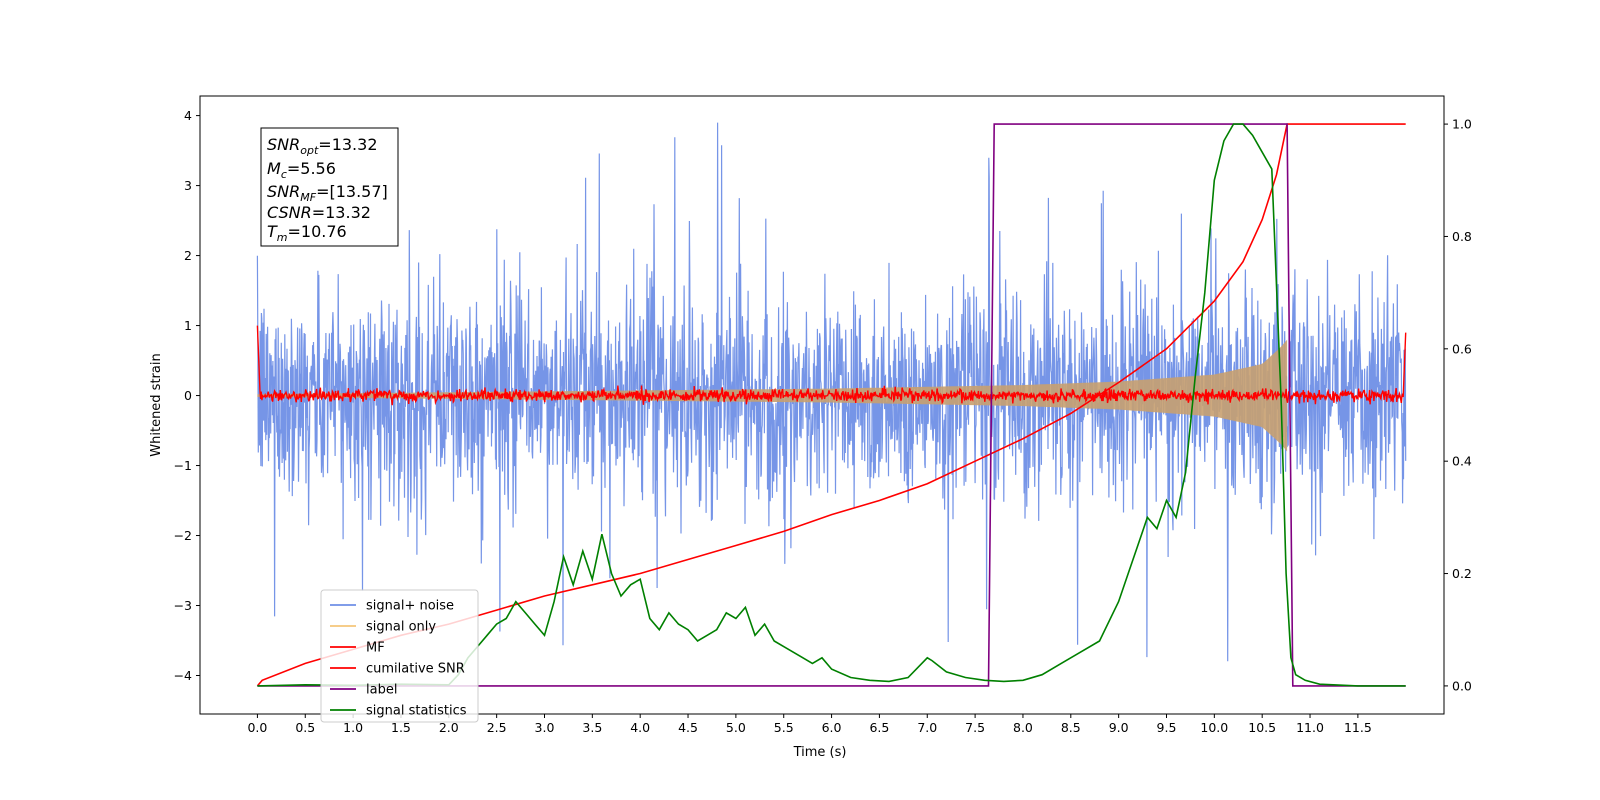  What do you see at coordinates (156, 404) in the screenshot?
I see `y-axis-label: Whitened strain` at bounding box center [156, 404].